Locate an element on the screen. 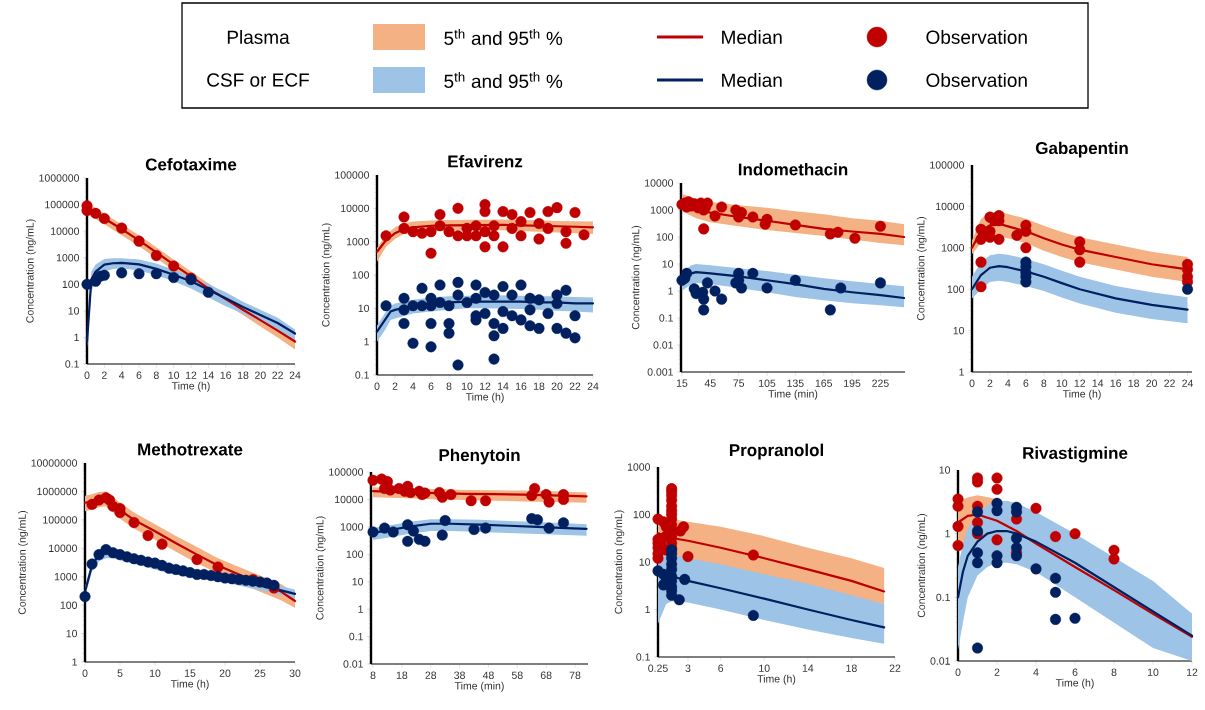 The height and width of the screenshot is (710, 1205). x-tick-label: 5 is located at coordinates (120, 673).